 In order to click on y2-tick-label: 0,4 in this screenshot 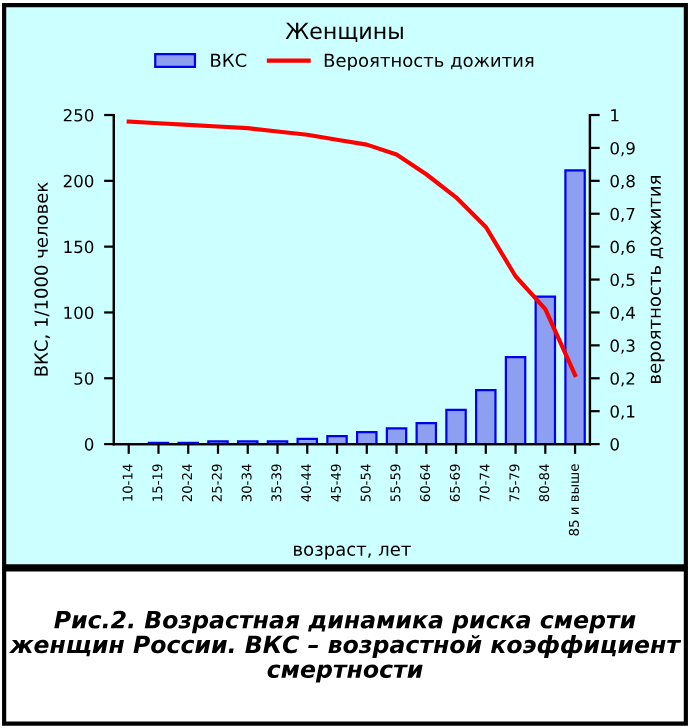, I will do `click(622, 313)`.